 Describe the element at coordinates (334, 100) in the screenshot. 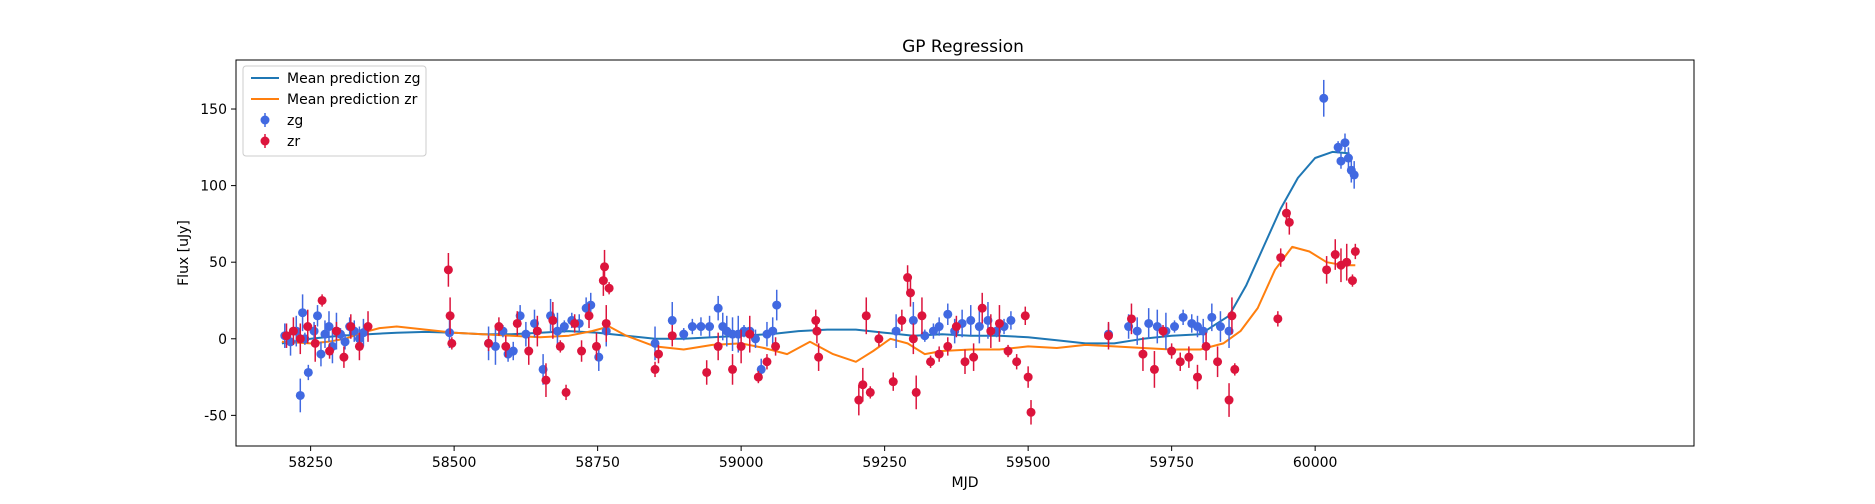

I see `legend-entry: Mean prediction zr` at that location.